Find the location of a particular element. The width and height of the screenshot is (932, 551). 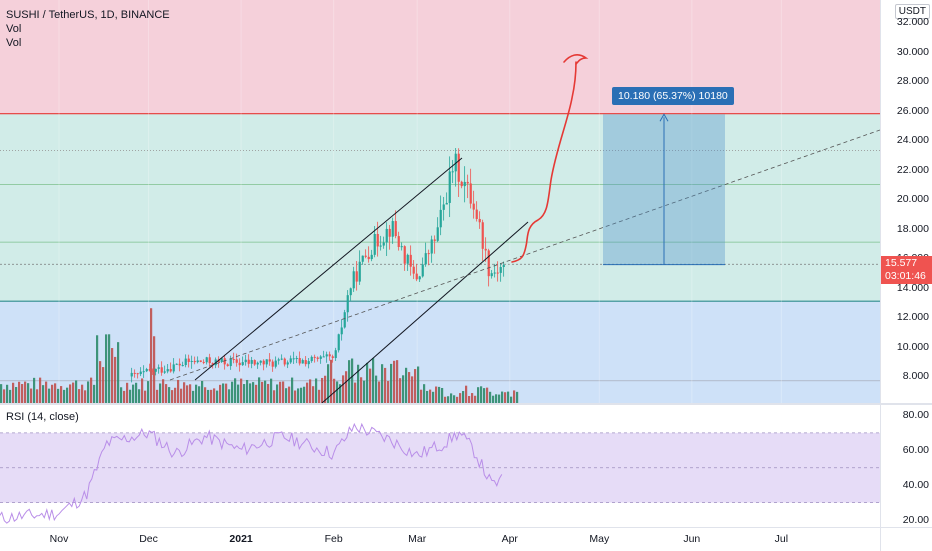

symbol-title: SUSHI / TetherUS, 1D, BINANCE is located at coordinates (88, 15).